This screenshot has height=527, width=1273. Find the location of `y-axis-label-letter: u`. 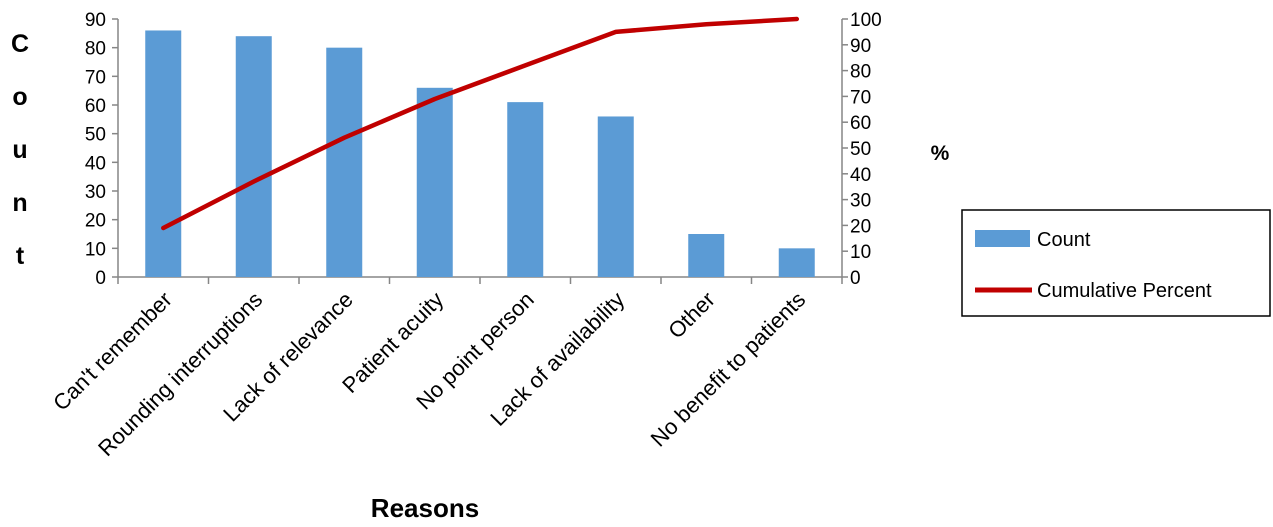

y-axis-label-letter: u is located at coordinates (19, 150).